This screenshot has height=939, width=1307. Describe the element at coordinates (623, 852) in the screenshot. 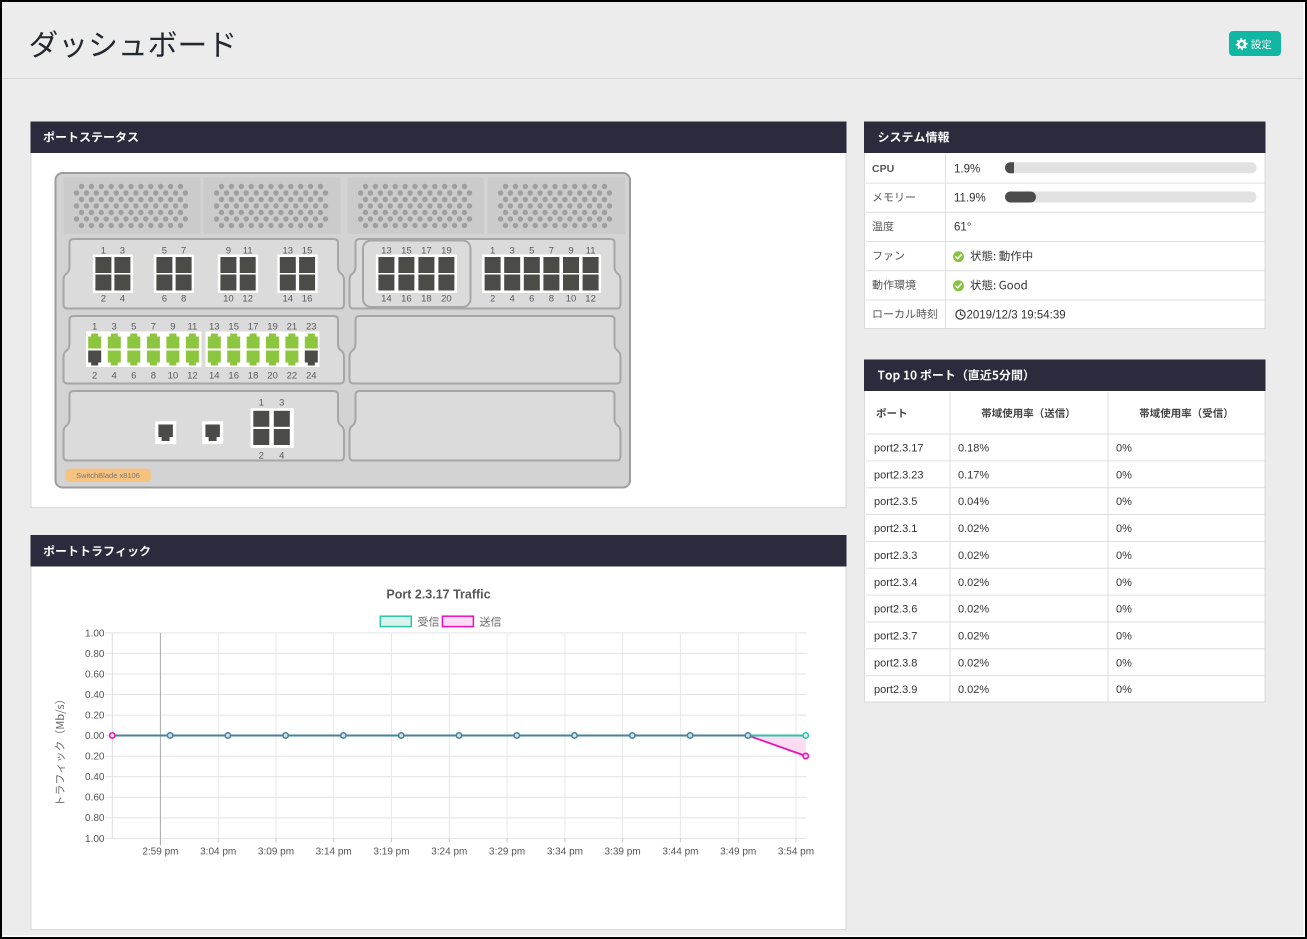

I see `svg-text: 3:39 pm` at that location.